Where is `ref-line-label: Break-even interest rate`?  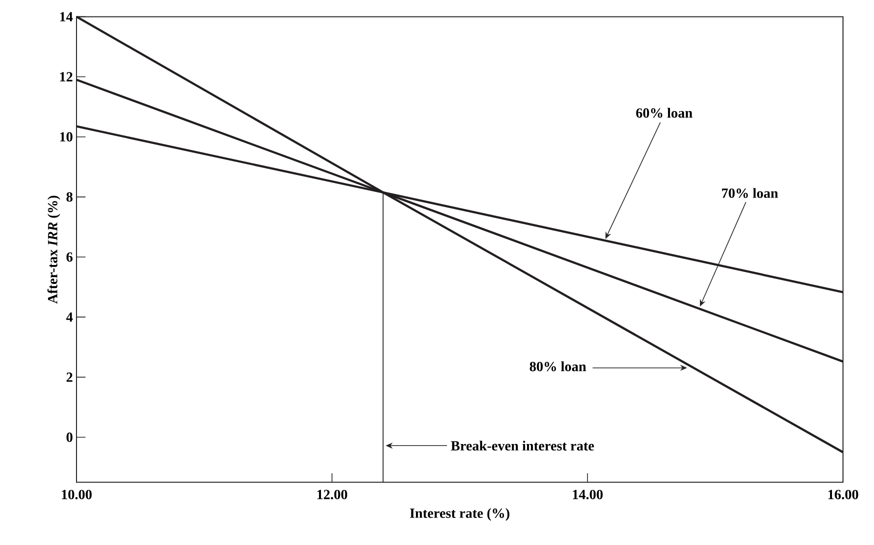
ref-line-label: Break-even interest rate is located at coordinates (522, 445).